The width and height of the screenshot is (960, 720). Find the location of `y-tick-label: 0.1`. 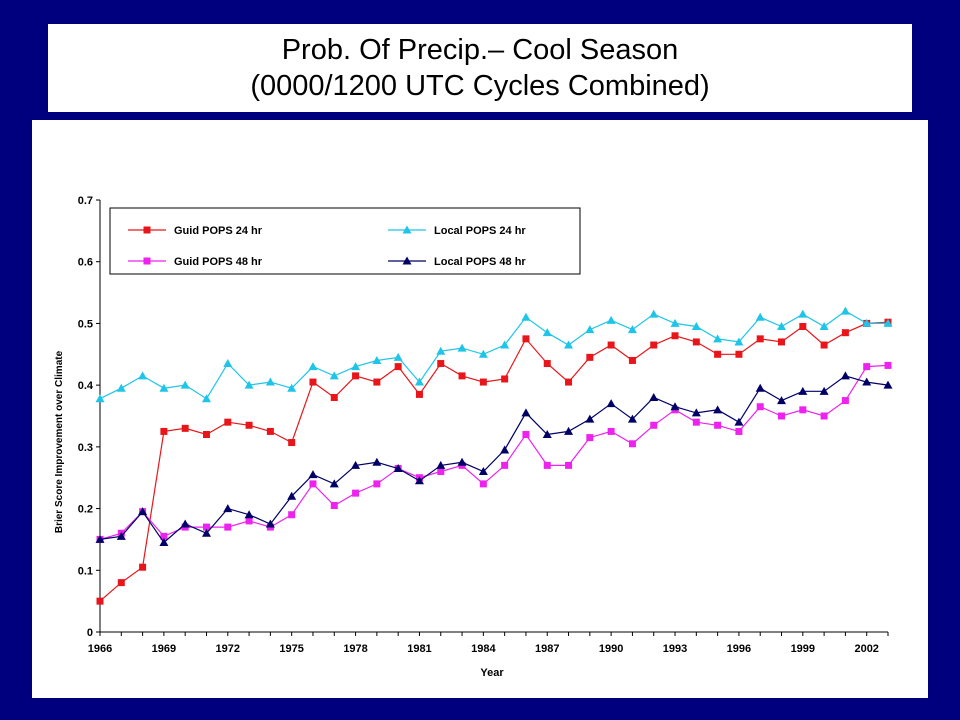

y-tick-label: 0.1 is located at coordinates (85, 571).